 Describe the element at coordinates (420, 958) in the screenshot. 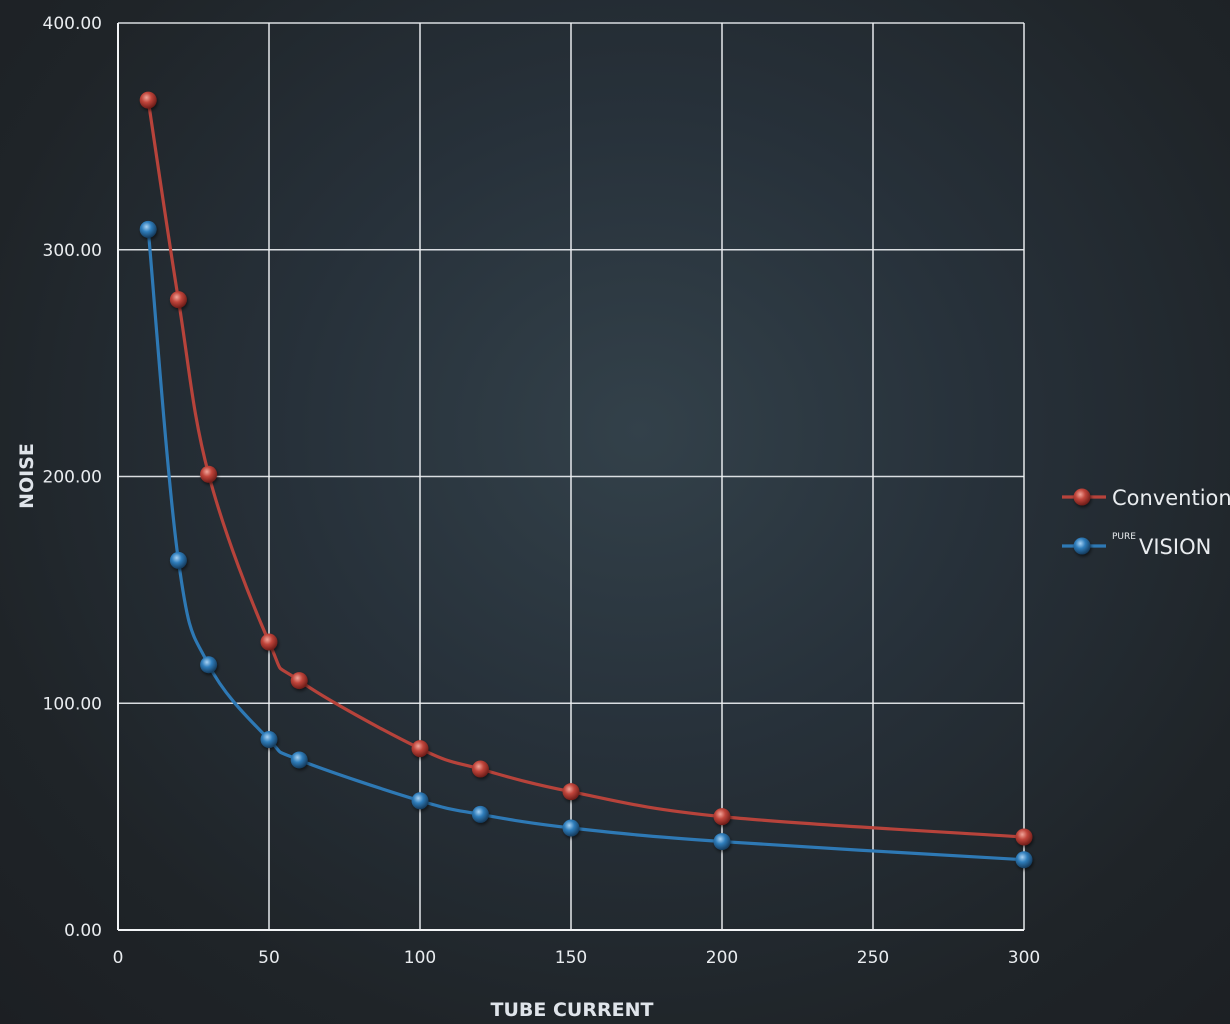

I see `x-tick-label: 100` at that location.